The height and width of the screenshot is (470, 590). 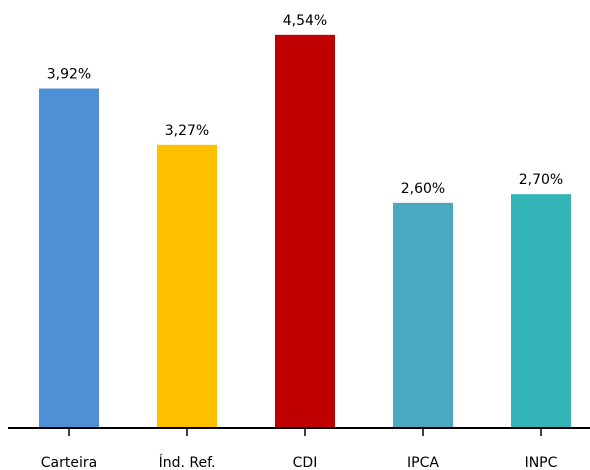 I want to click on x-tick-label: IPCA, so click(x=423, y=462).